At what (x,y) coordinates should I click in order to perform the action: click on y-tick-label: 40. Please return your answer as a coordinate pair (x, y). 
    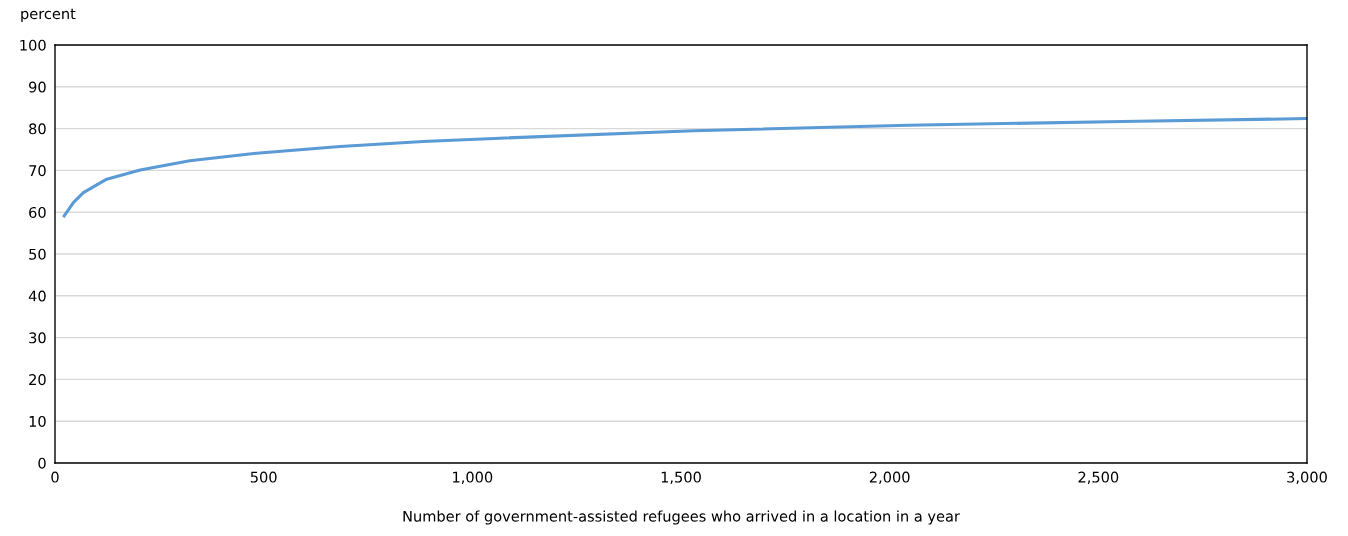
    Looking at the image, I should click on (37, 296).